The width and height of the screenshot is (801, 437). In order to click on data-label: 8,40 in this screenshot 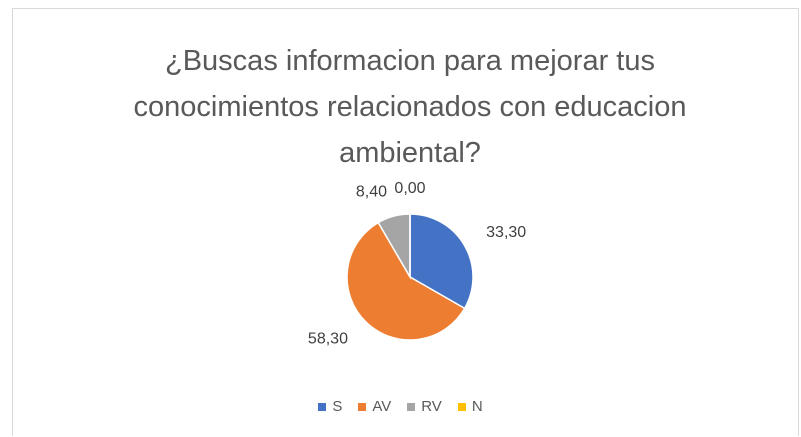, I will do `click(371, 191)`.